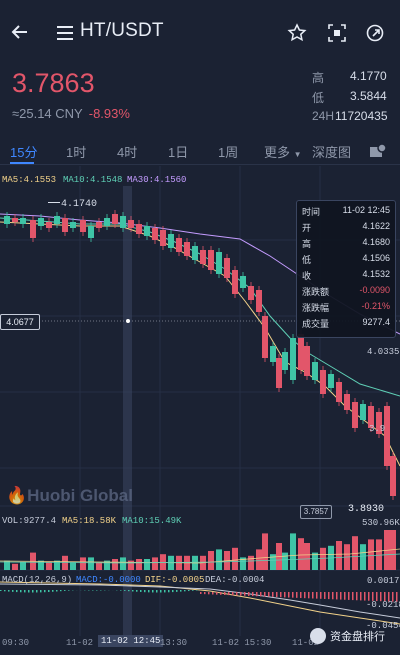 The height and width of the screenshot is (655, 400). Describe the element at coordinates (378, 150) in the screenshot. I see `chart-settings-icon` at that location.